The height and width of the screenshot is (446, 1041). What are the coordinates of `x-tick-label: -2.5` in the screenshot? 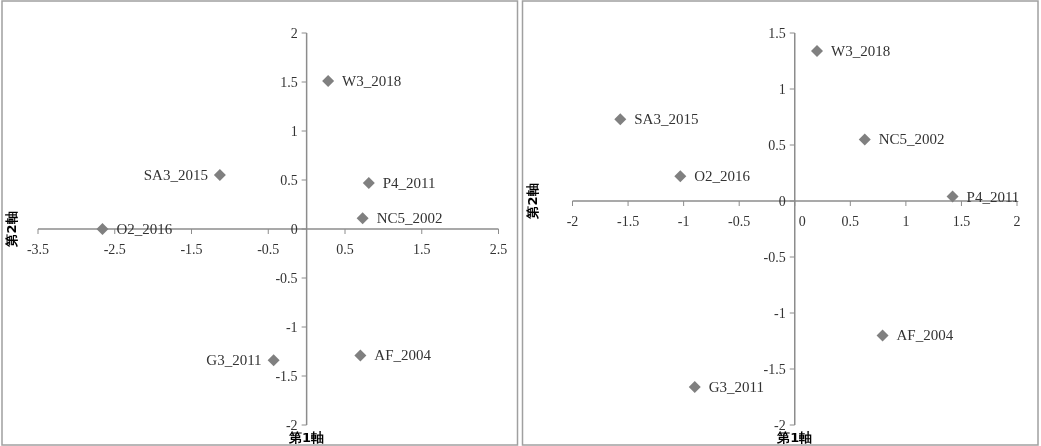 It's located at (114, 249).